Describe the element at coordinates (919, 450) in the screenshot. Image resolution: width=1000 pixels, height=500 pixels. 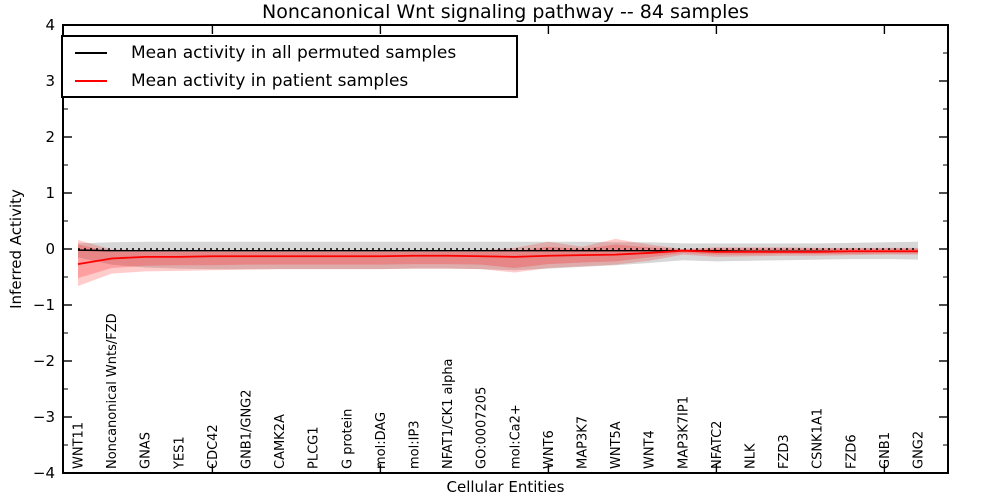
I see `x-category-label: GNG2` at that location.